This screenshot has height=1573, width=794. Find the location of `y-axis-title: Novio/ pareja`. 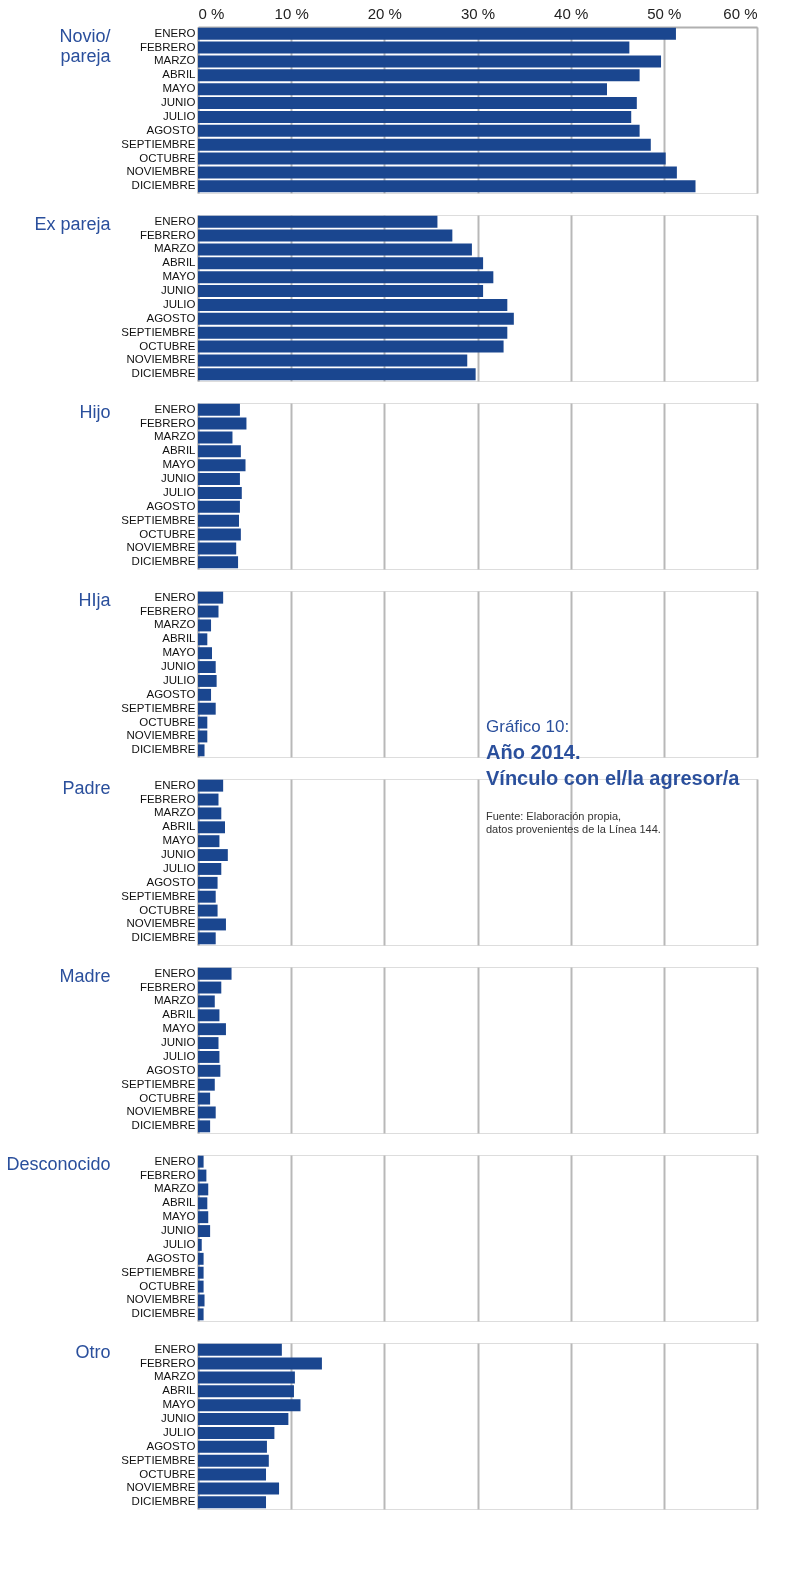

y-axis-title: Novio/ pareja is located at coordinates (85, 45).